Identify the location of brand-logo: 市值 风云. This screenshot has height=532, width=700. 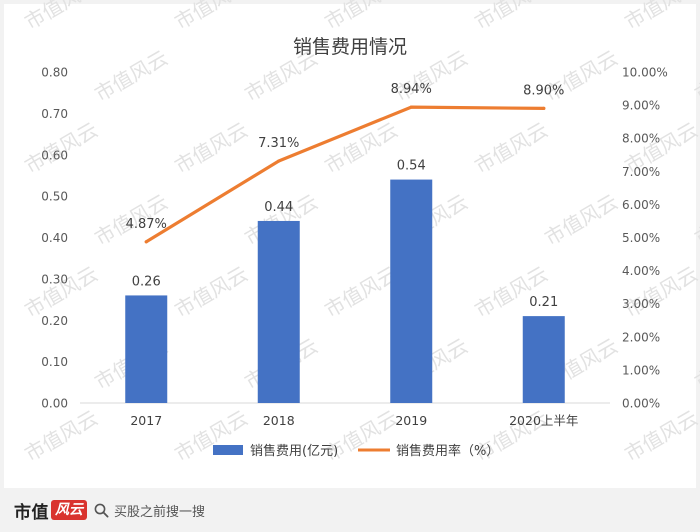
(50, 511).